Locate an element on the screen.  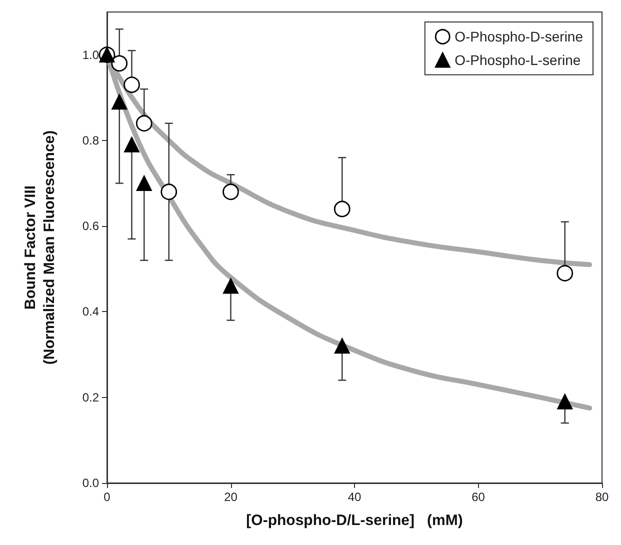
x-tick-label: 60 is located at coordinates (479, 497).